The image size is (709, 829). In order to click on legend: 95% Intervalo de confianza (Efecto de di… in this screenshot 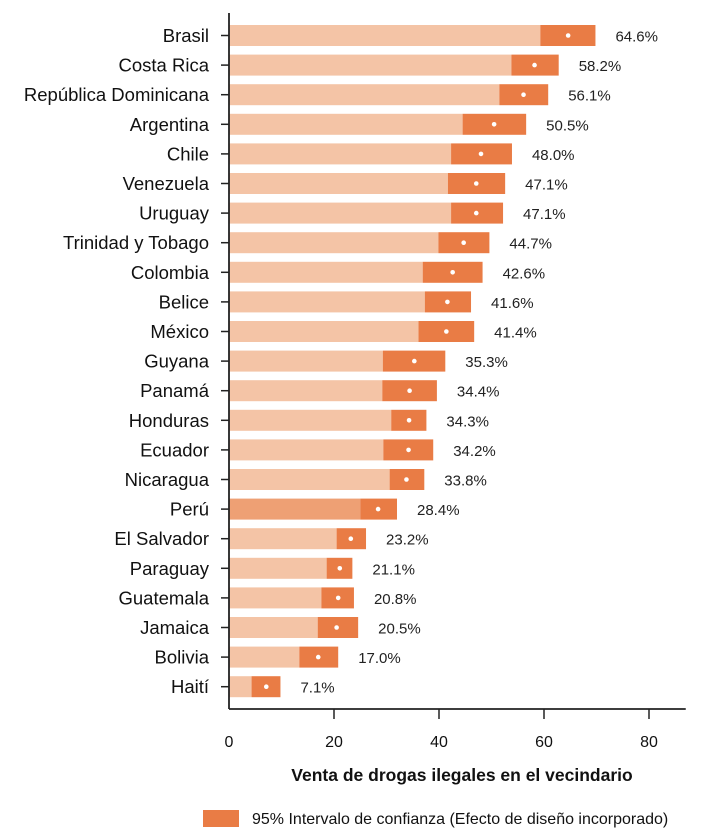, I will do `click(435, 819)`.